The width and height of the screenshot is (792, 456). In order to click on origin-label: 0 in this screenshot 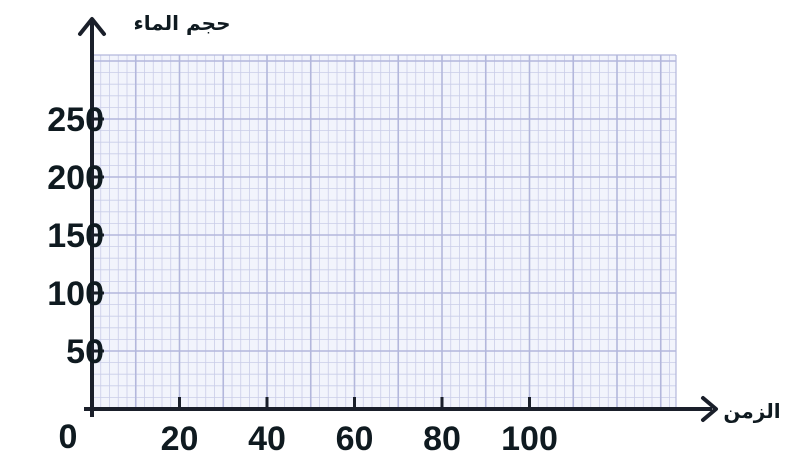, I will do `click(68, 437)`.